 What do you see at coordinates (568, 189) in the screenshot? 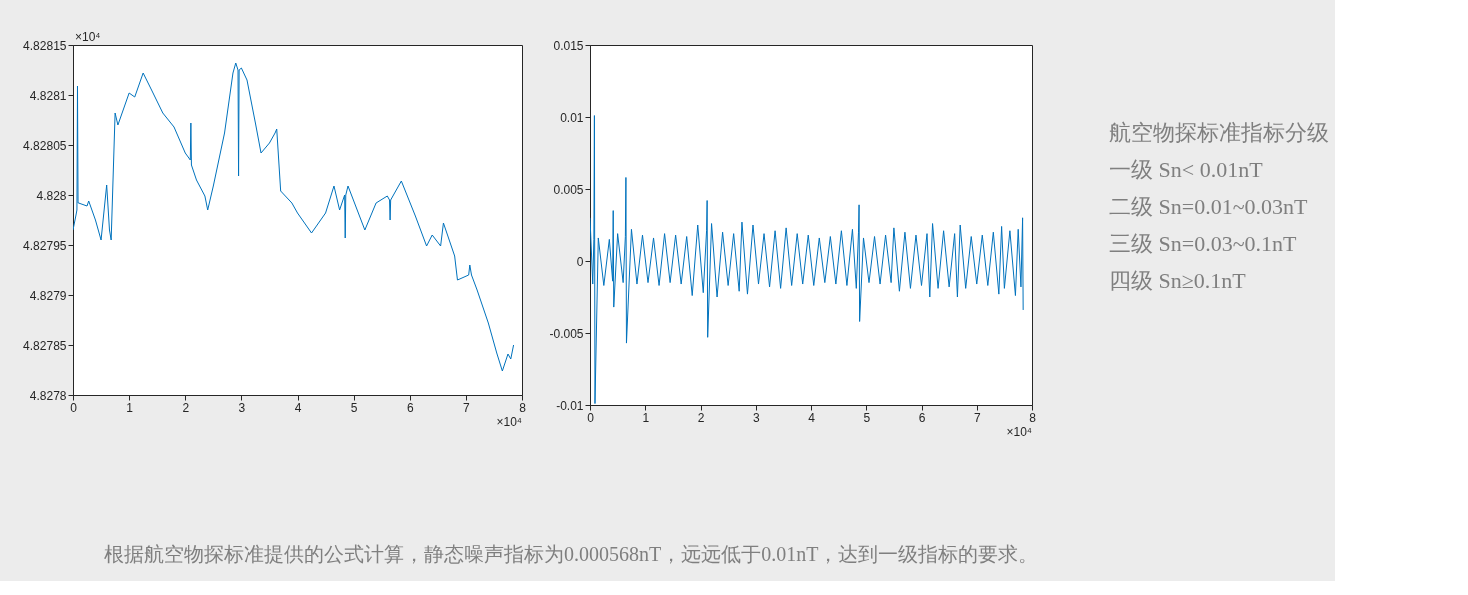
I see `y-tick-label: 0.005` at bounding box center [568, 189].